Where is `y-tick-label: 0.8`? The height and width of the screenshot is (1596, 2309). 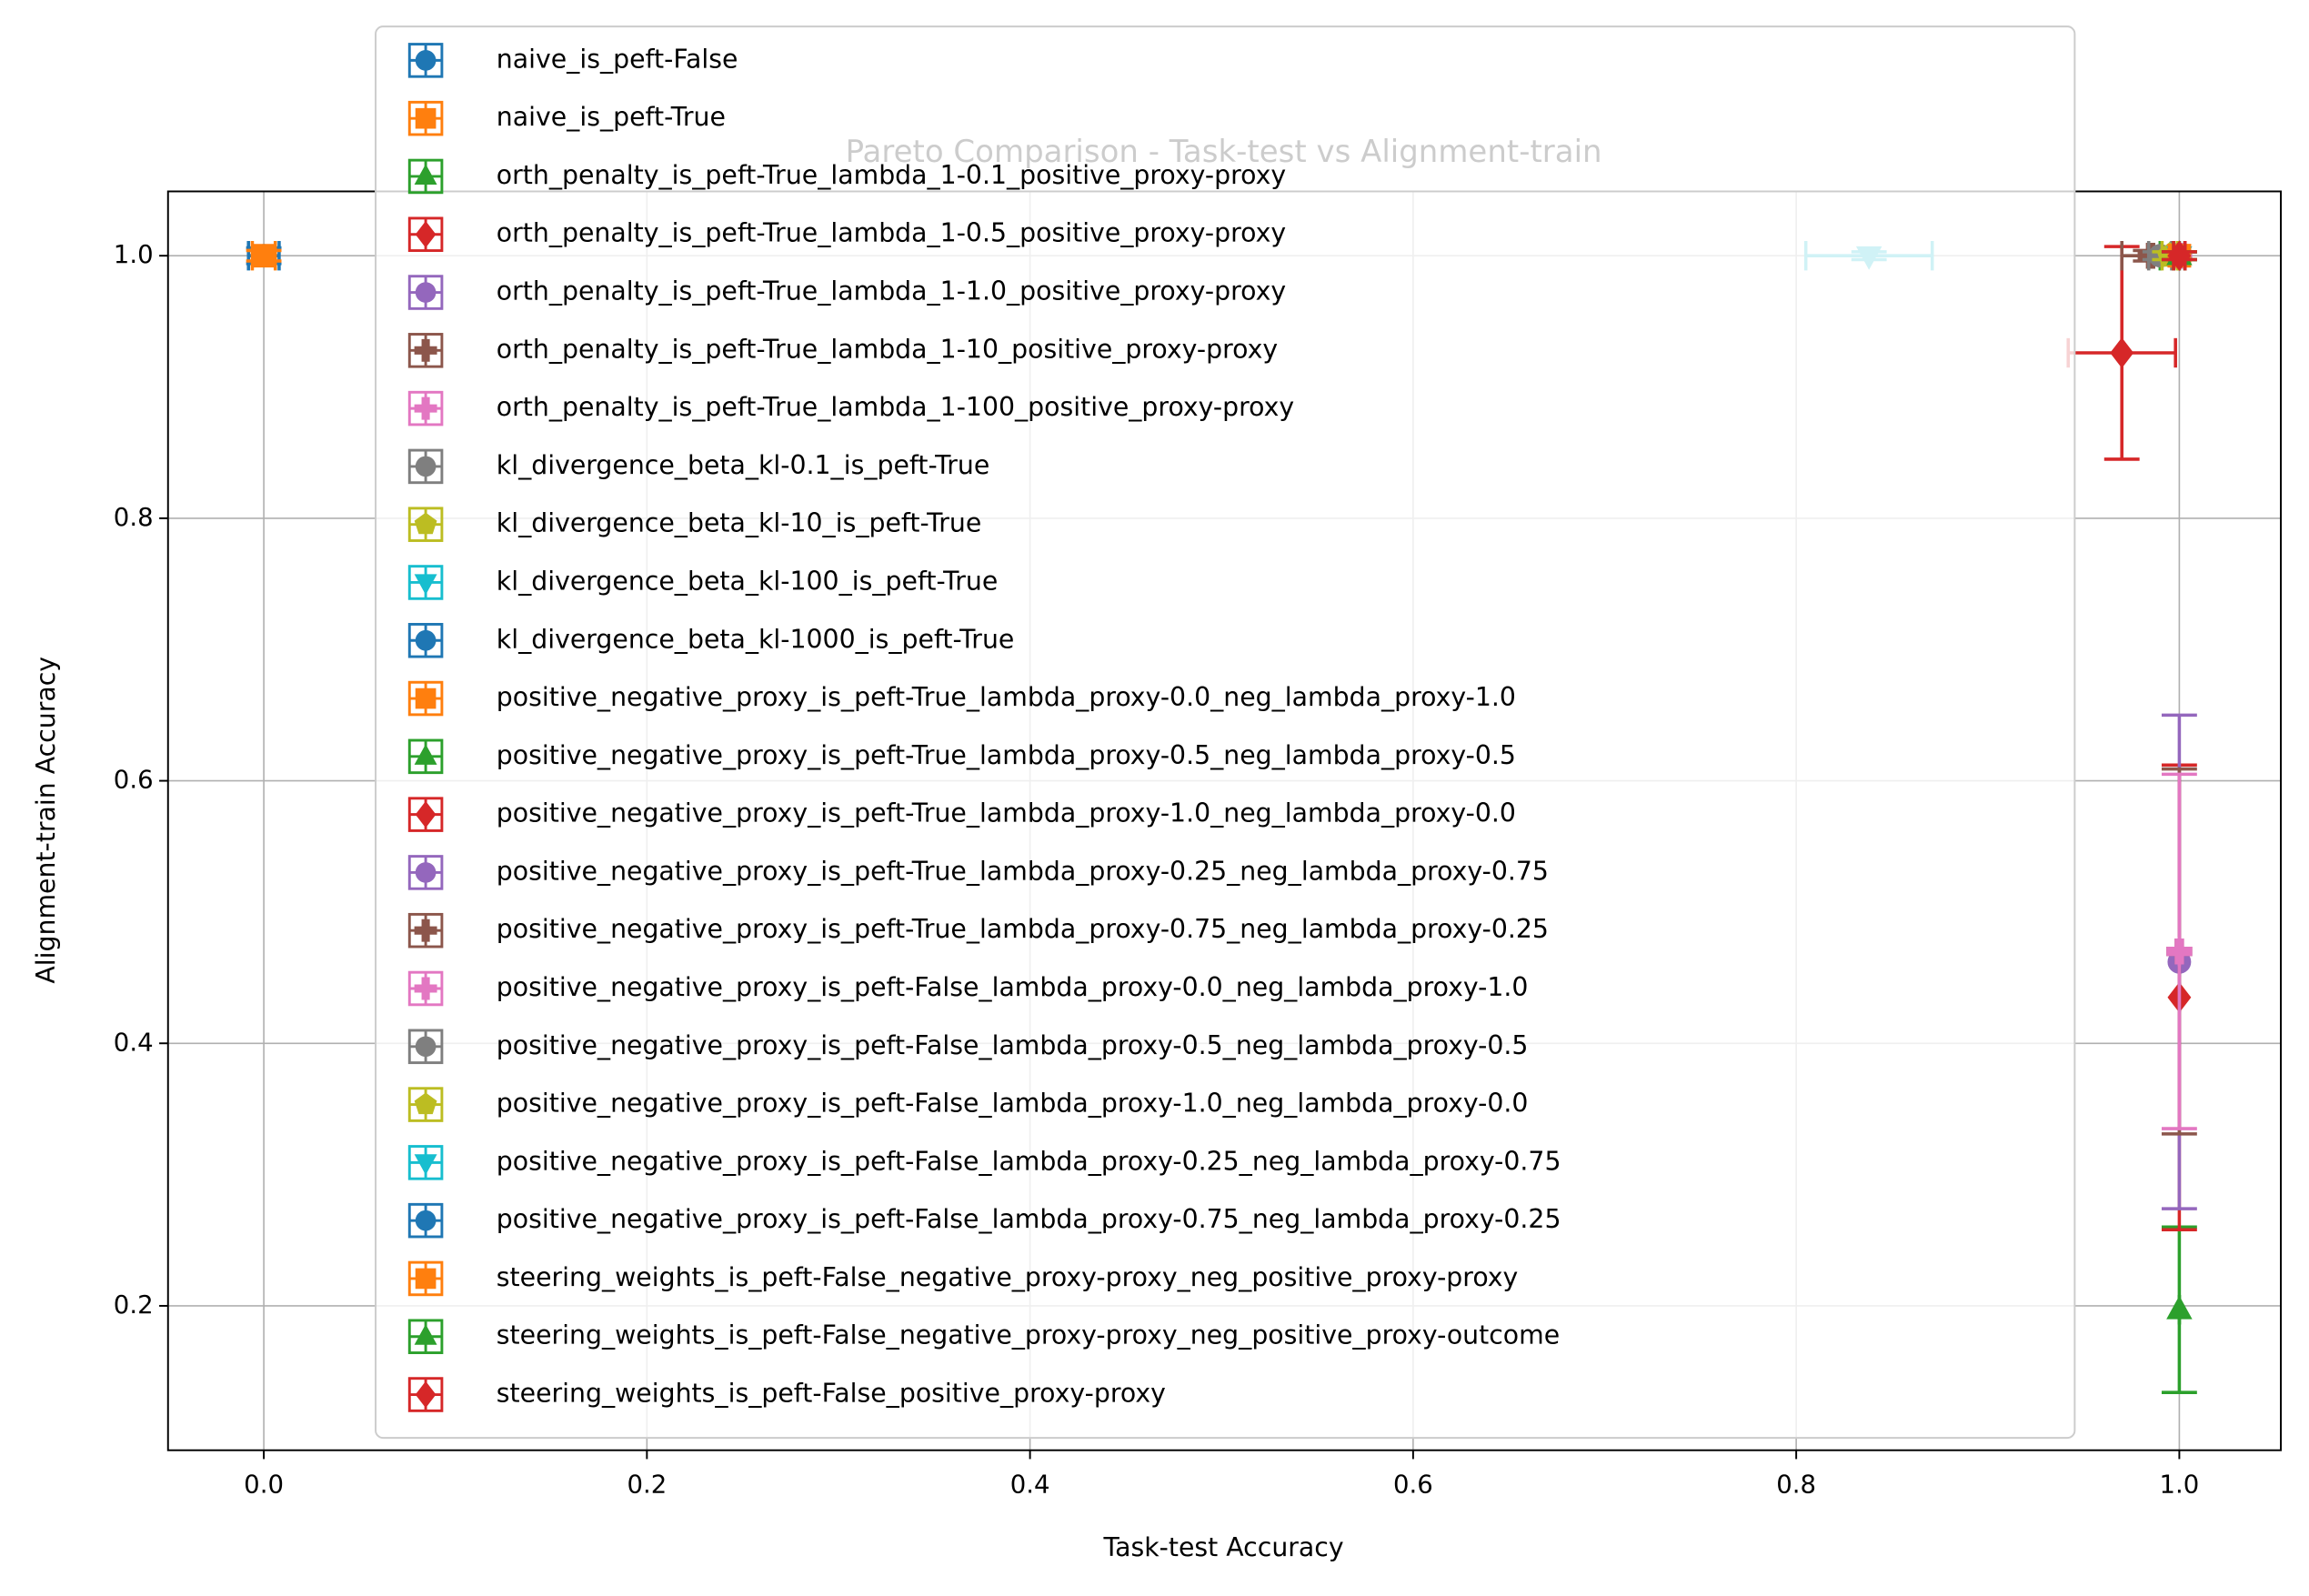
y-tick-label: 0.8 is located at coordinates (134, 517).